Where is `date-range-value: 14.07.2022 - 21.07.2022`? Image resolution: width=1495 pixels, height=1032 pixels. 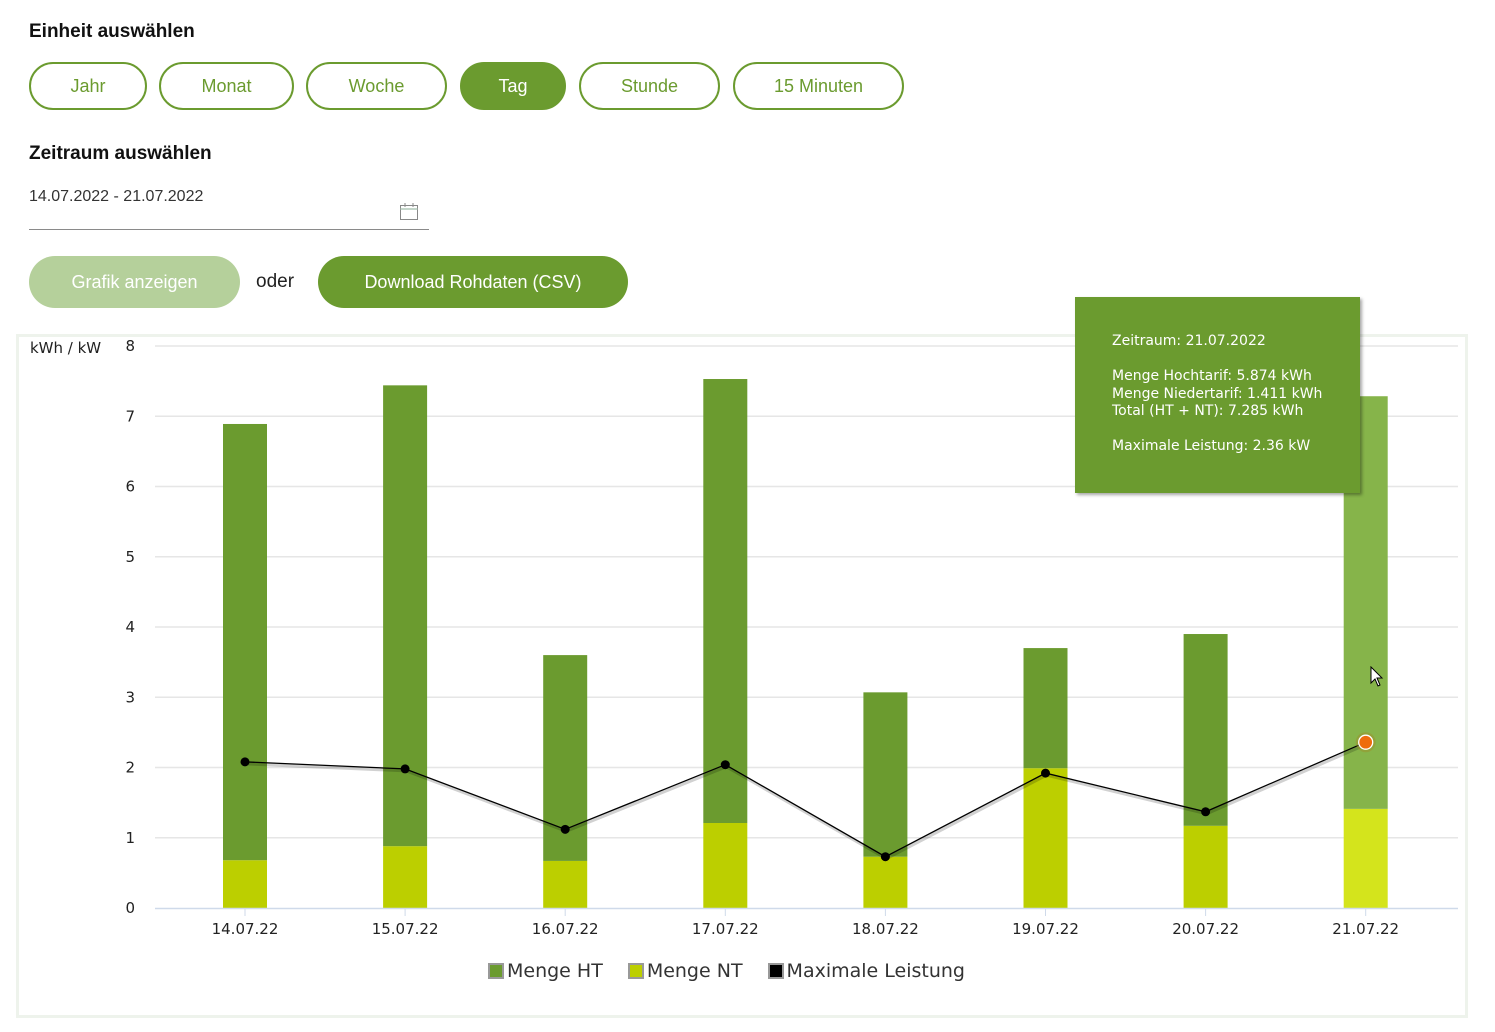 date-range-value: 14.07.2022 - 21.07.2022 is located at coordinates (116, 196).